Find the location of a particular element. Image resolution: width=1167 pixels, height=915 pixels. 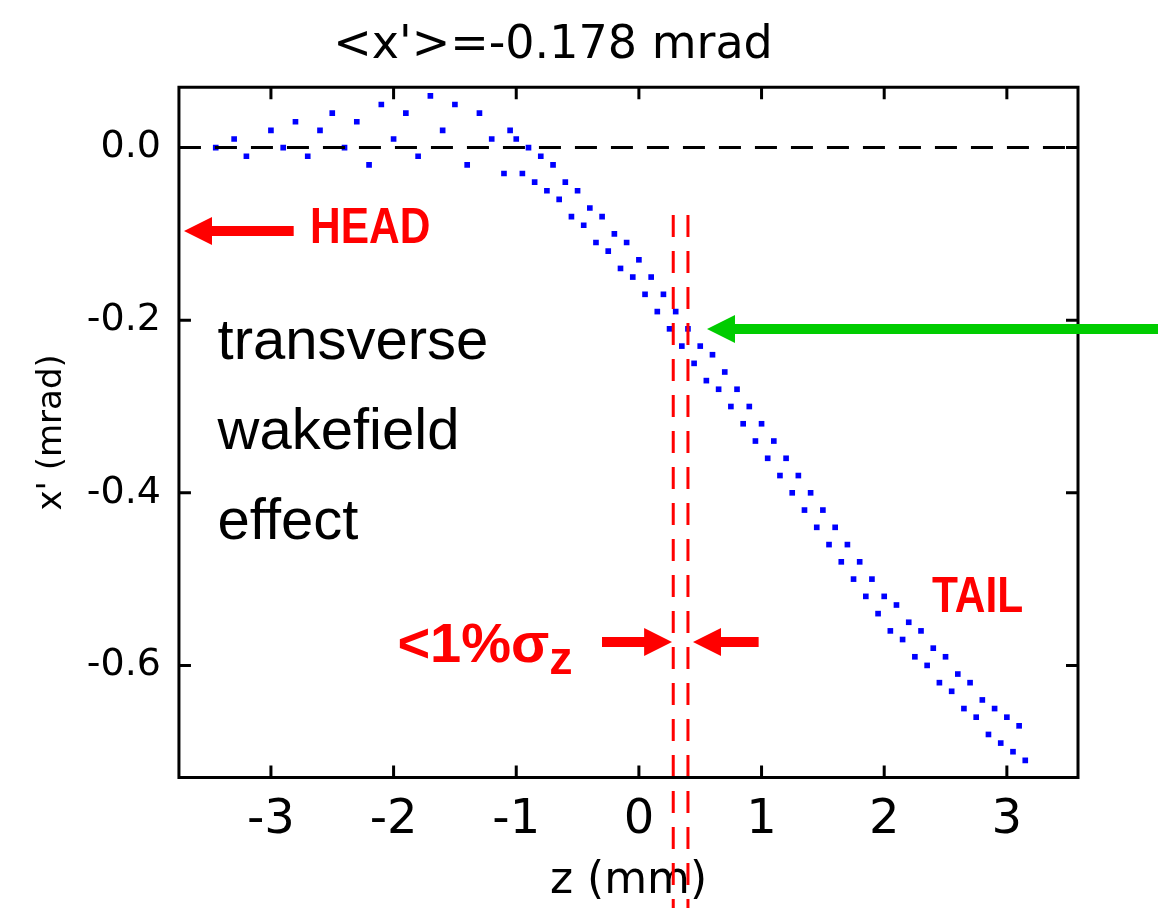

x-tick-label: 0 is located at coordinates (639, 815).